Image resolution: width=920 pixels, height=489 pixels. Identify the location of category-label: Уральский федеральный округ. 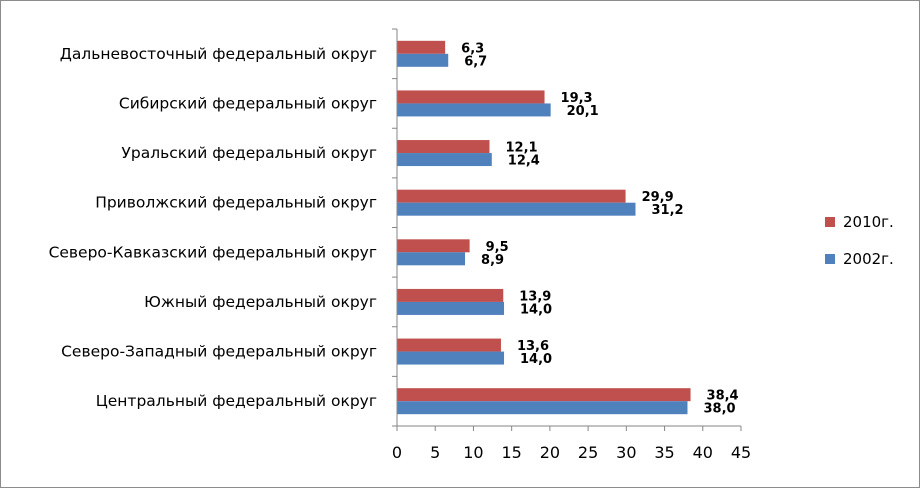
(249, 153).